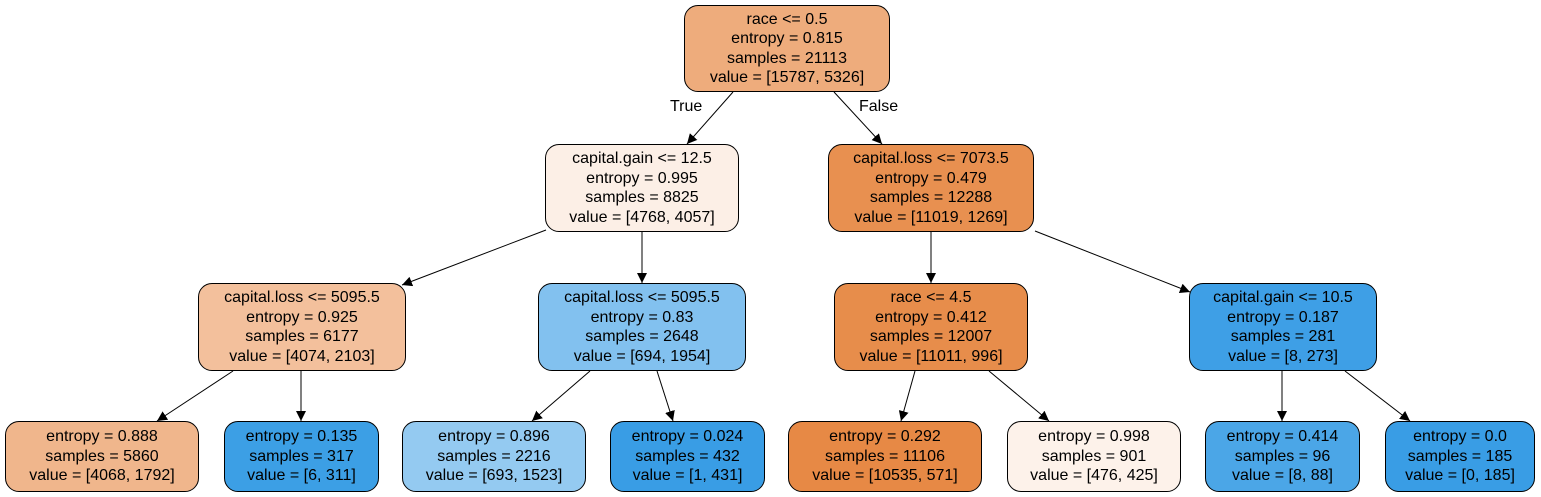  What do you see at coordinates (642, 317) in the screenshot?
I see `node-text-line: entropy = 0.83` at bounding box center [642, 317].